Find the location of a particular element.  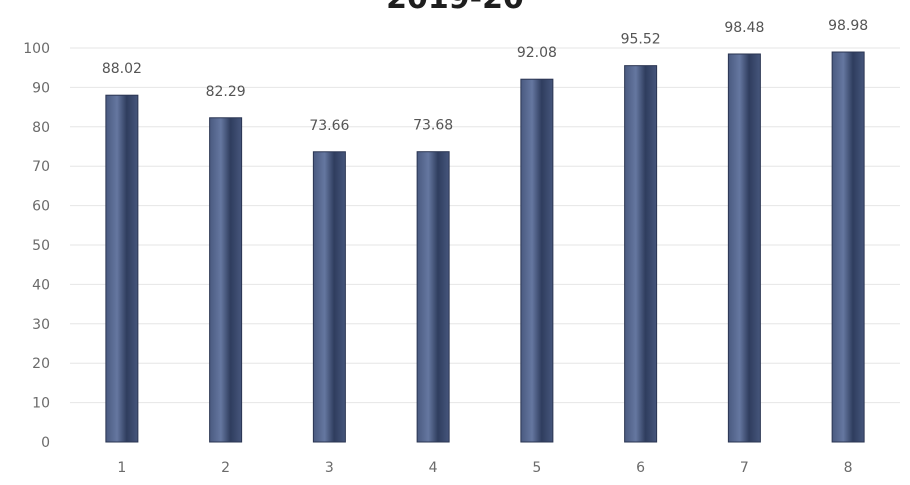

x-category-label: 4 is located at coordinates (433, 468).